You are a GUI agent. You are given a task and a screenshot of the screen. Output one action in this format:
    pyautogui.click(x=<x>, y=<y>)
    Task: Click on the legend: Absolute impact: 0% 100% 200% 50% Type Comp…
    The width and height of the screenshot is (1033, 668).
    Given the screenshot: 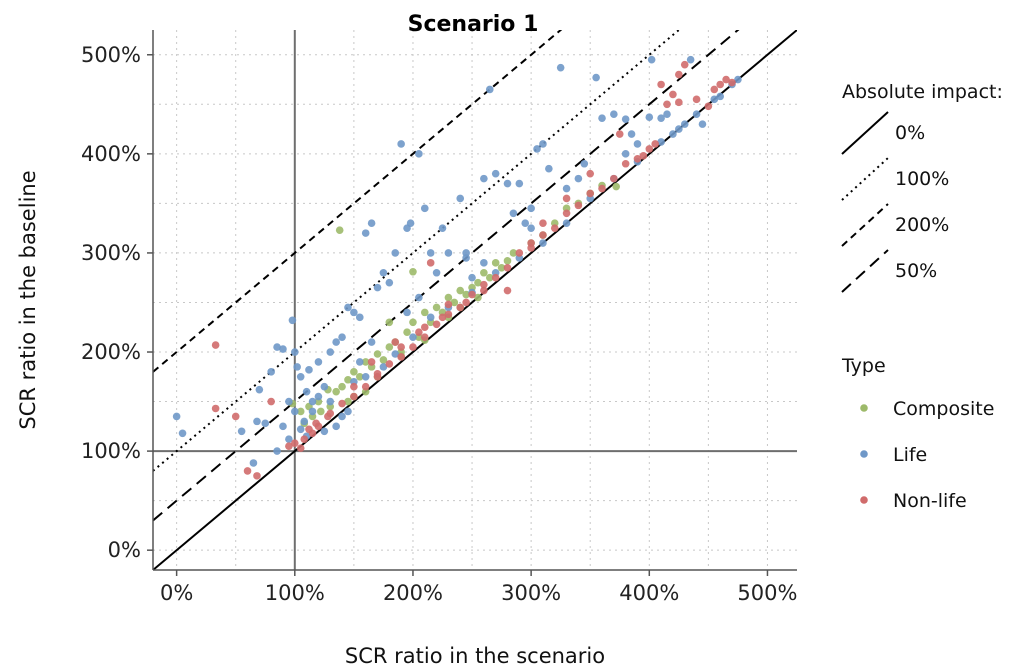 What is the action you would take?
    pyautogui.click(x=922, y=296)
    